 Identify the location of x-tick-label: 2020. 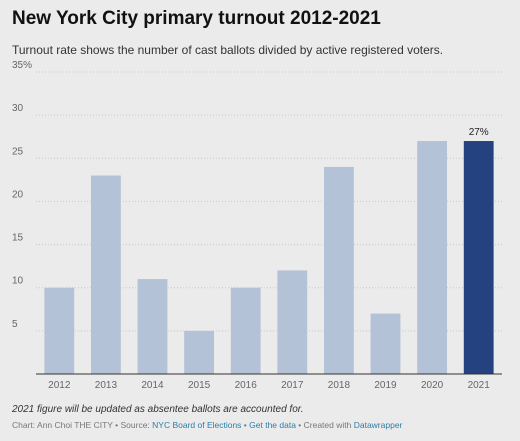
(432, 385).